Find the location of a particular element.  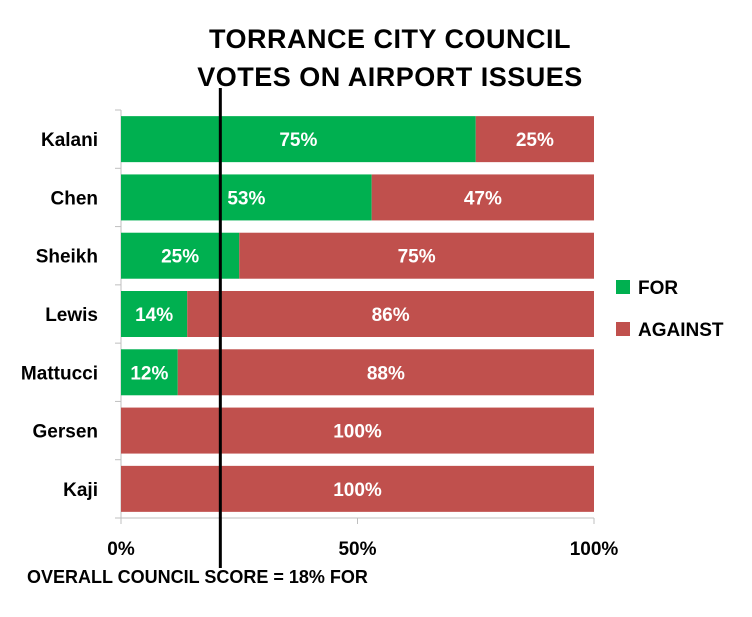

bar-for-mattucci is located at coordinates (149, 372).